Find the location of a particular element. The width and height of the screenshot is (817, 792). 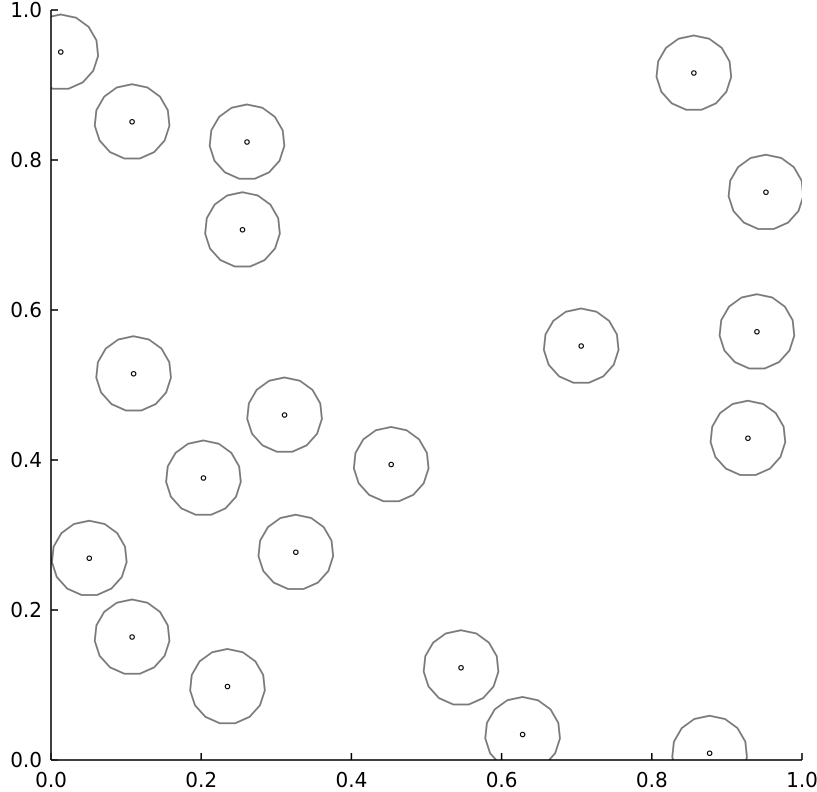

y-tick-label: 1.0 is located at coordinates (26, 11).